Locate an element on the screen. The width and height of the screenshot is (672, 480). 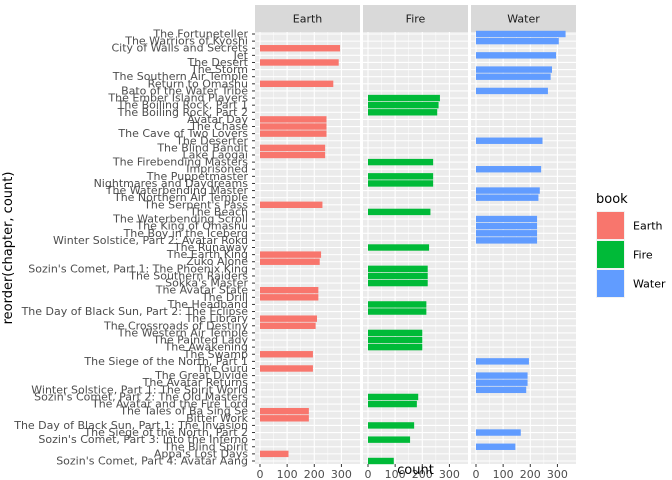
y-tick-label: The Earth King is located at coordinates (207, 254).